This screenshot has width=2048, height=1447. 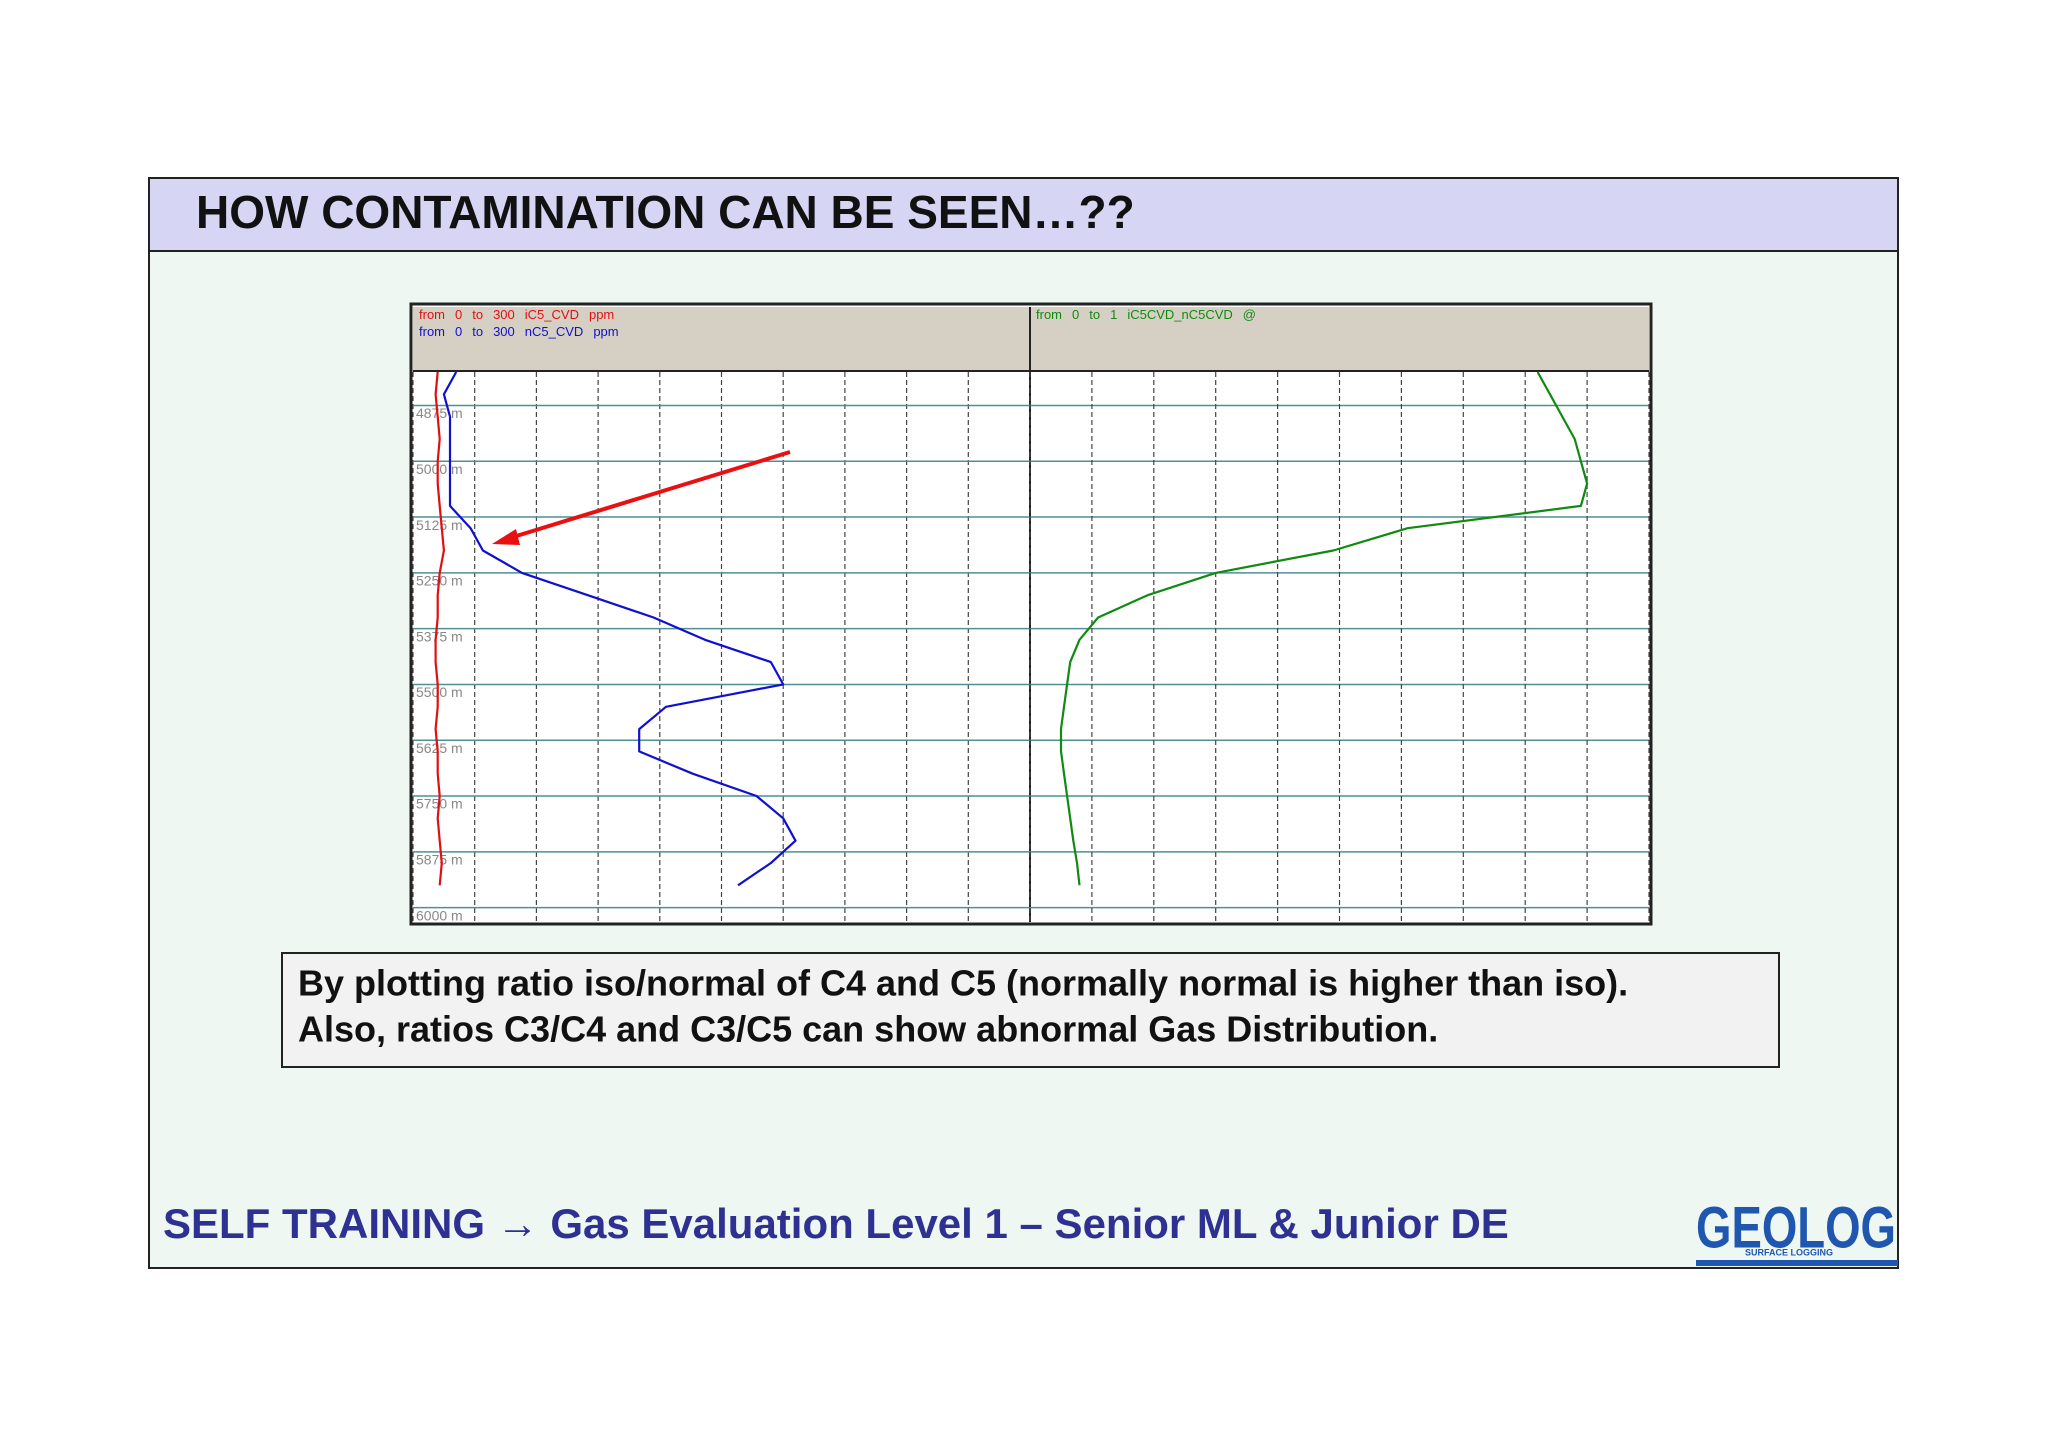 I want to click on depth-label: 6000 m, so click(x=439, y=915).